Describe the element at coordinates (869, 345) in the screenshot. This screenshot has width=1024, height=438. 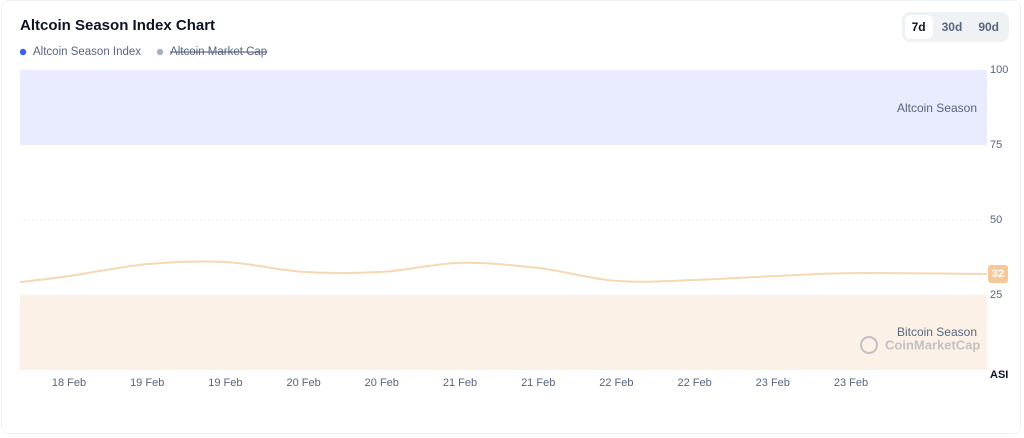
I see `watermark-logo` at that location.